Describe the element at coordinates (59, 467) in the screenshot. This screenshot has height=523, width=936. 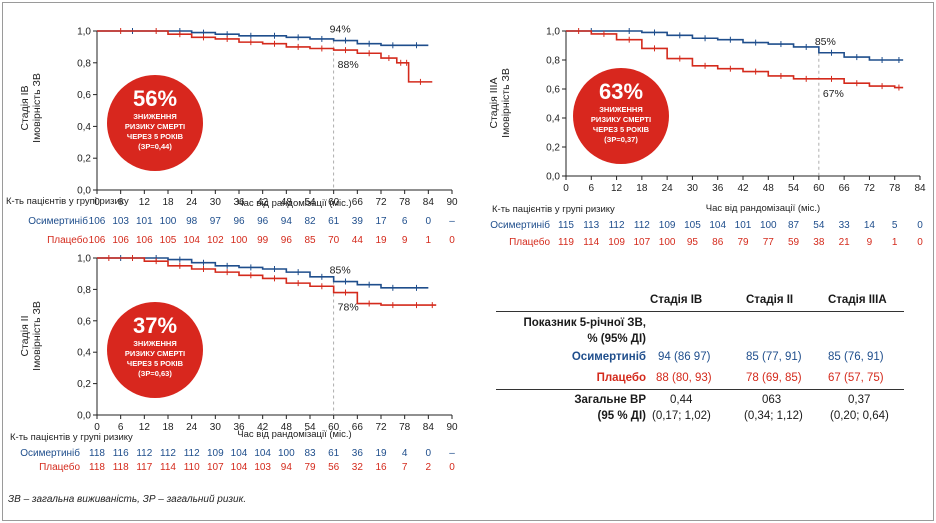
I see `risk-label-placebo: Плацебо` at that location.